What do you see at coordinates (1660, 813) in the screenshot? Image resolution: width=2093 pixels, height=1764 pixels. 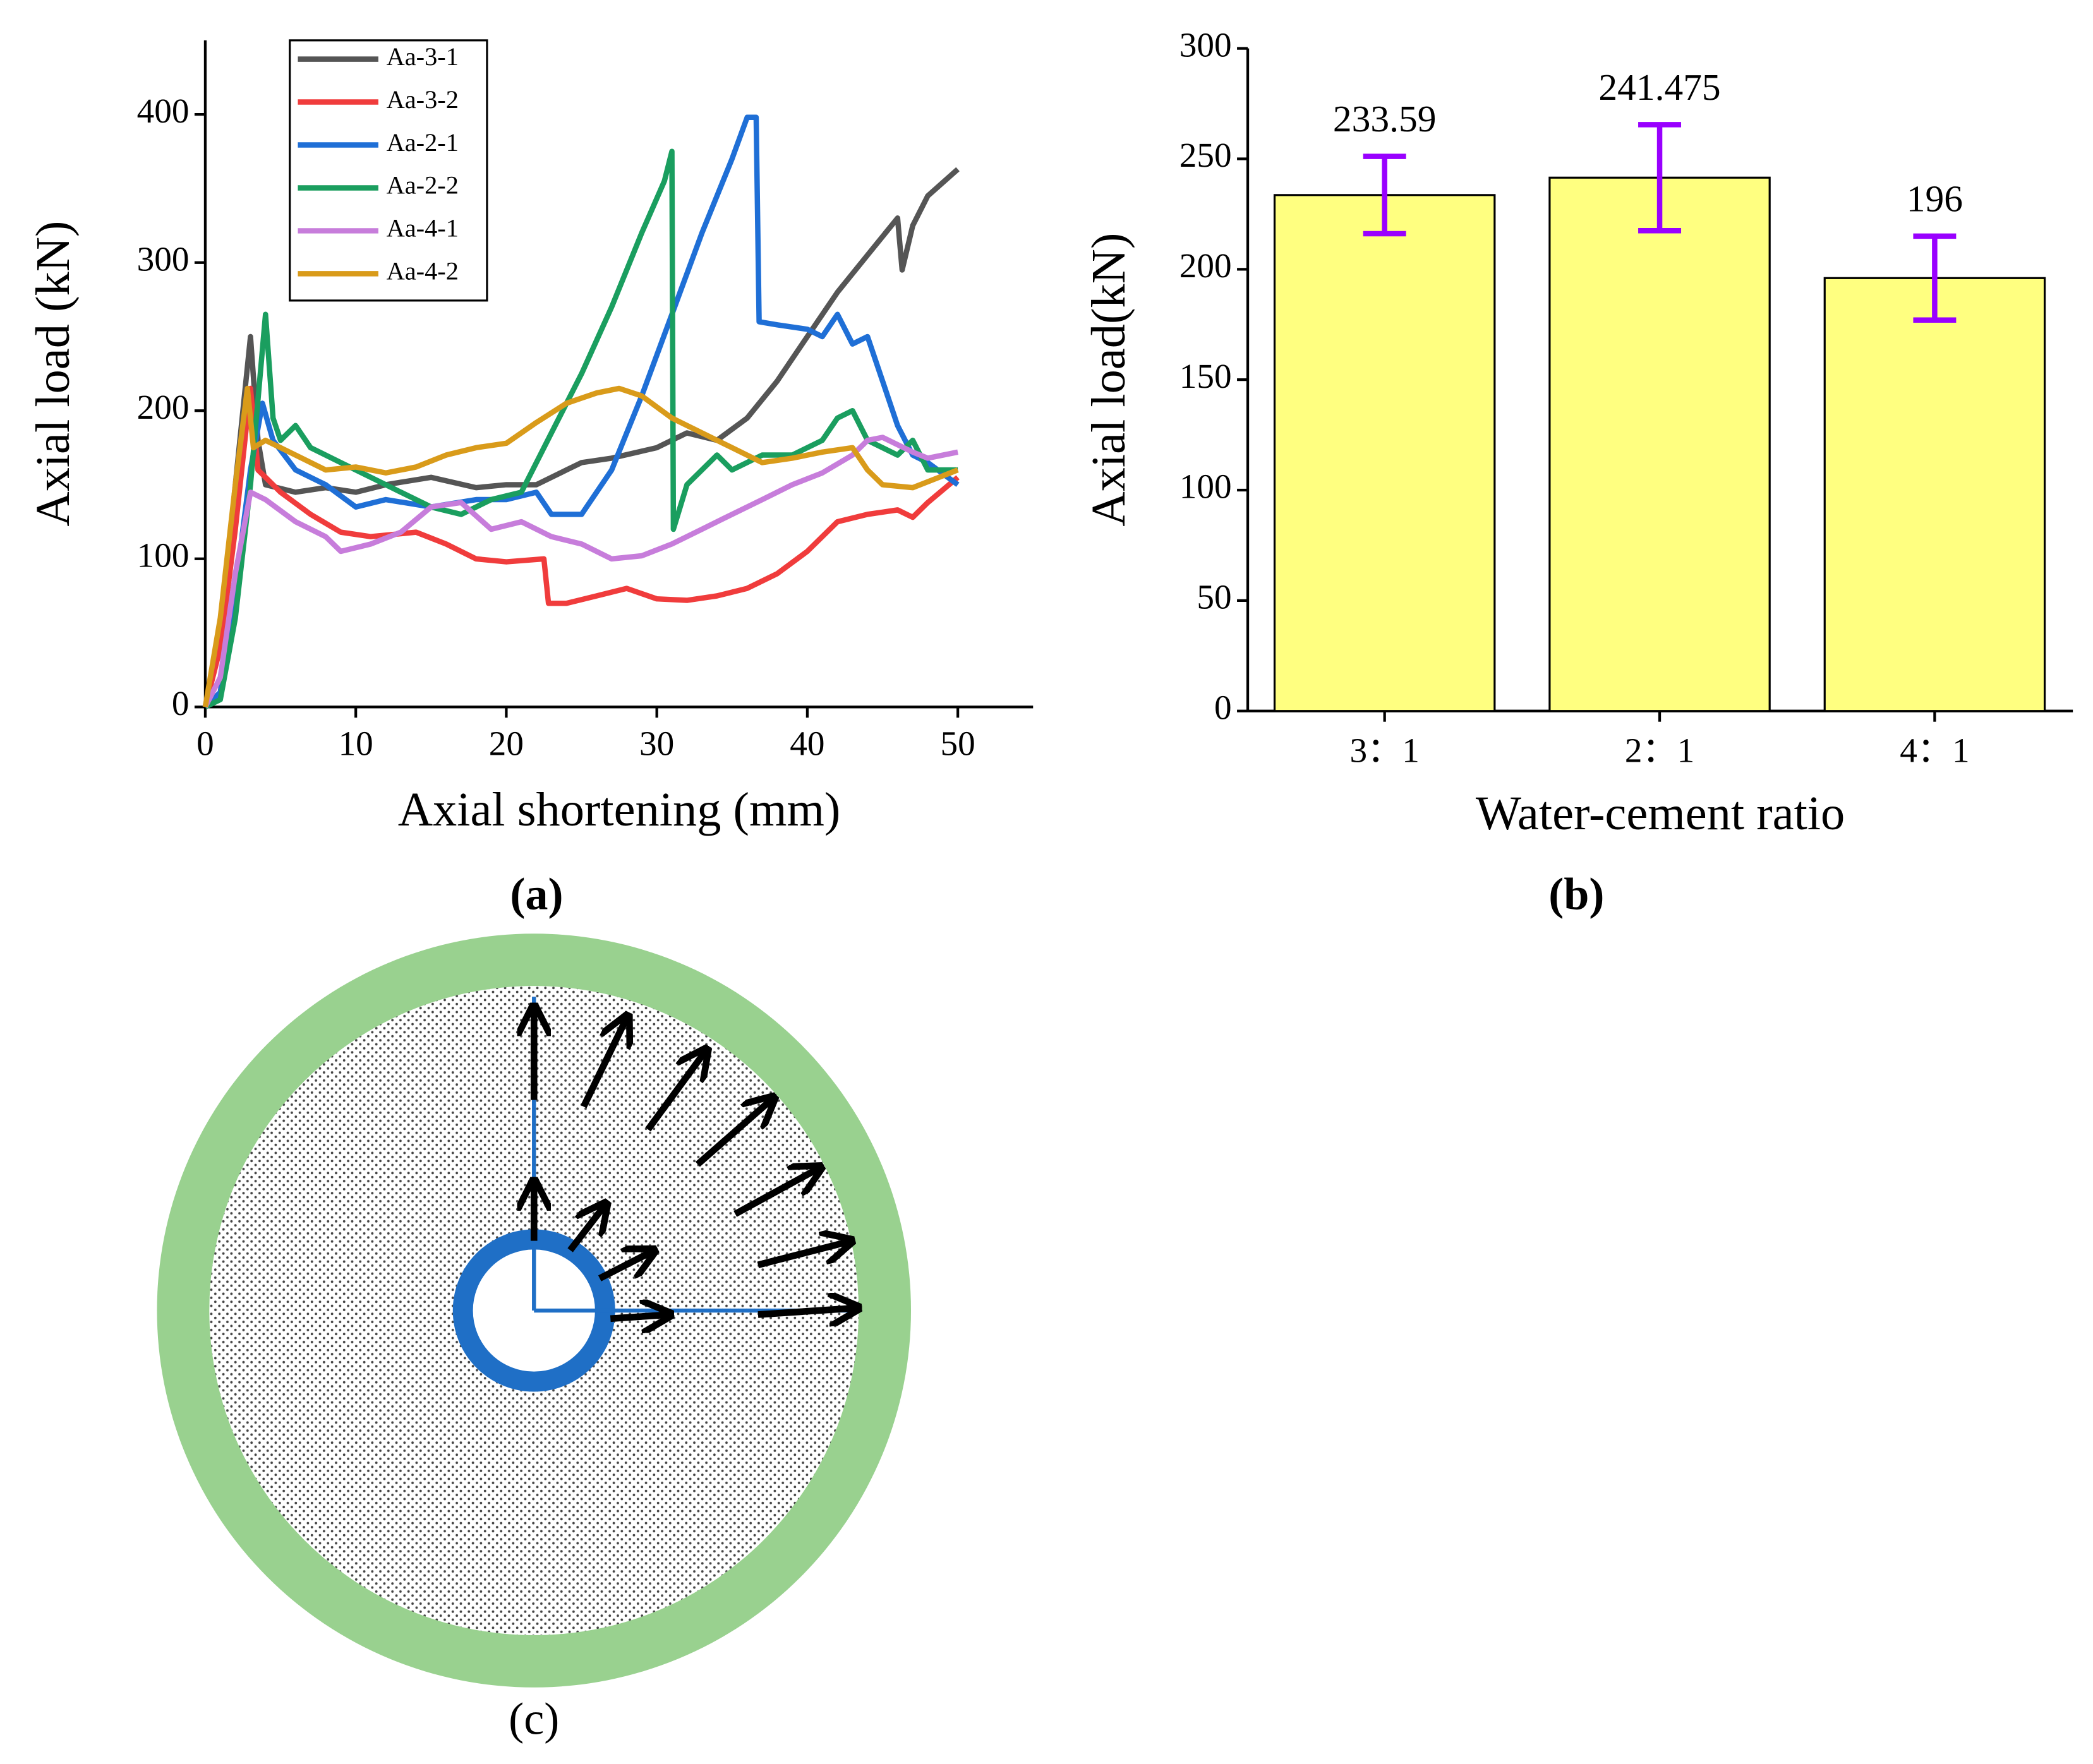 I see `x-axis-title: Water-cement ratio` at bounding box center [1660, 813].